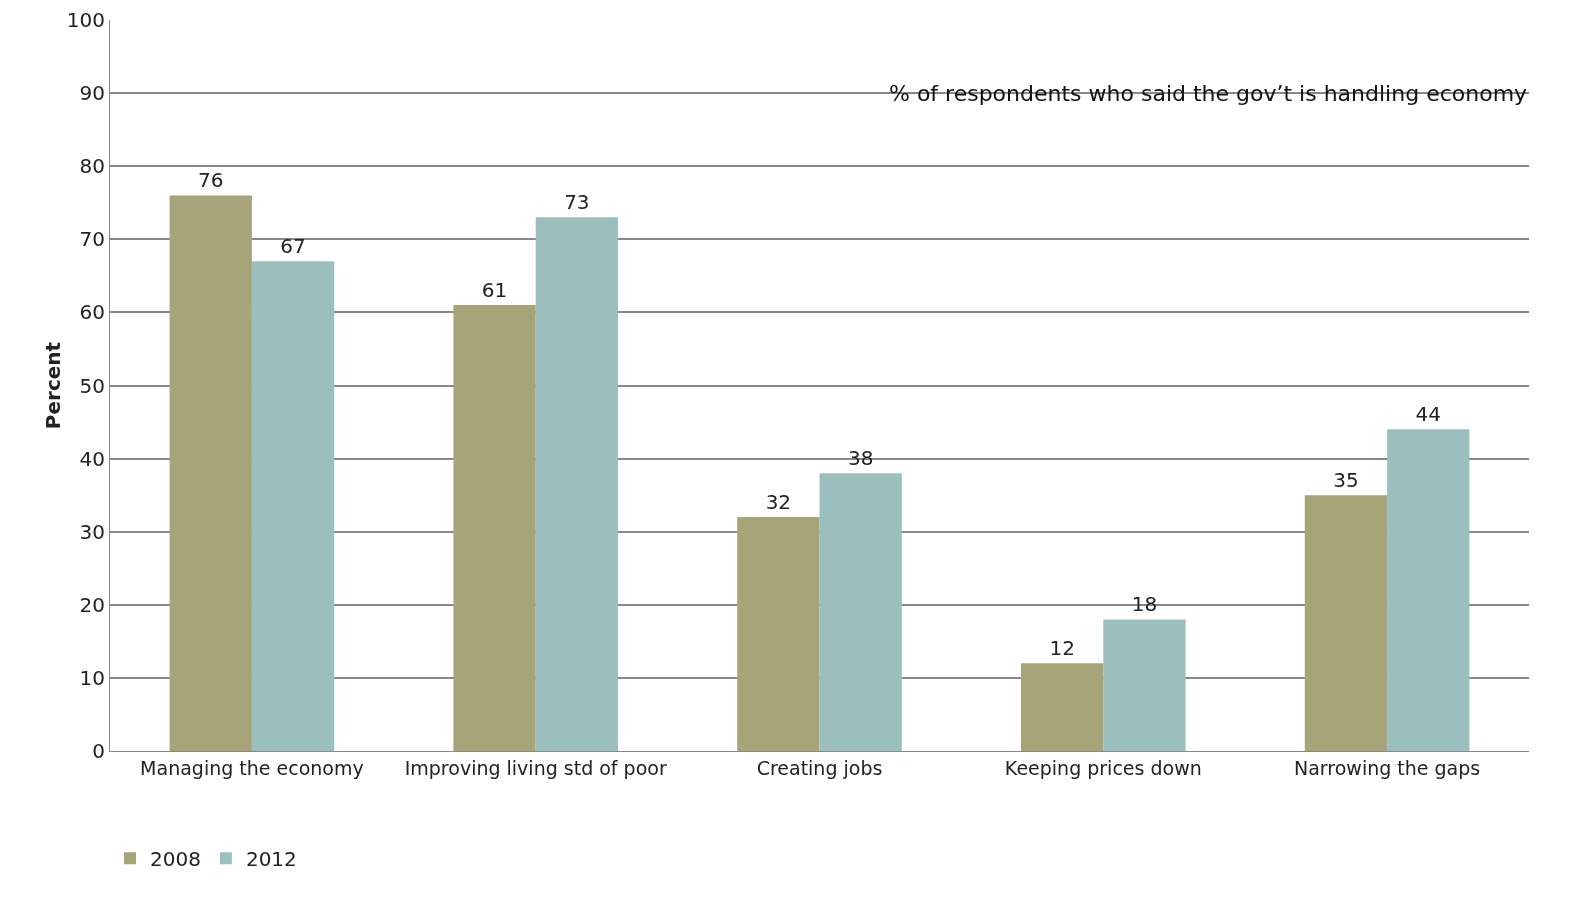 The height and width of the screenshot is (901, 1579). I want to click on y-tick-label: 20, so click(92, 604).